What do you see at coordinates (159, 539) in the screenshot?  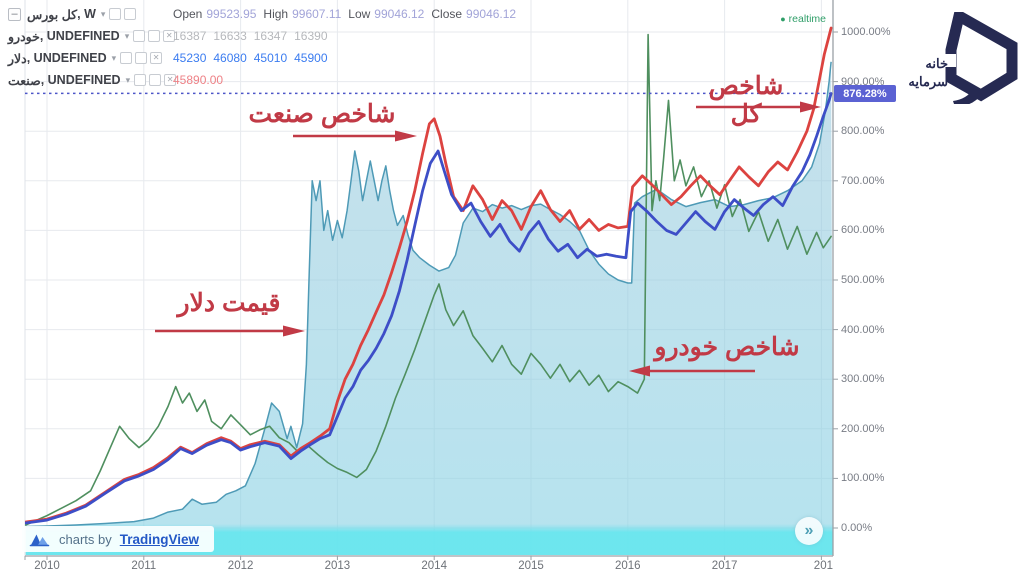 I see `tradingview-link: TradingView` at bounding box center [159, 539].